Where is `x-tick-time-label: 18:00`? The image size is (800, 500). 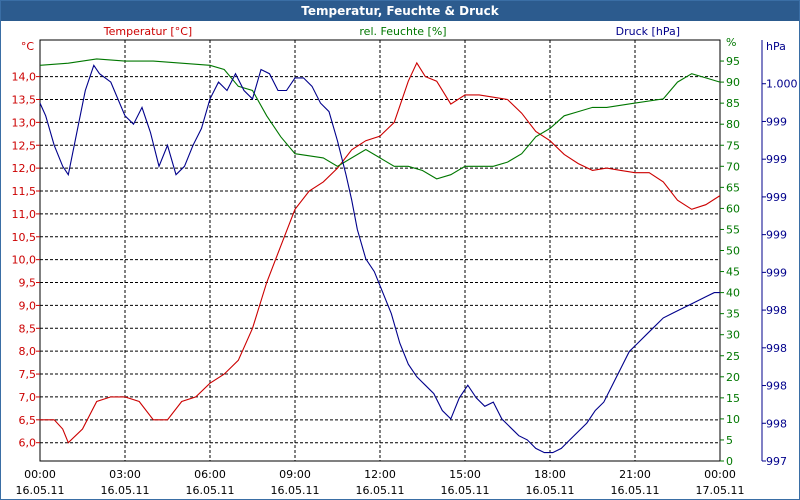
x-tick-time-label: 18:00 is located at coordinates (550, 474).